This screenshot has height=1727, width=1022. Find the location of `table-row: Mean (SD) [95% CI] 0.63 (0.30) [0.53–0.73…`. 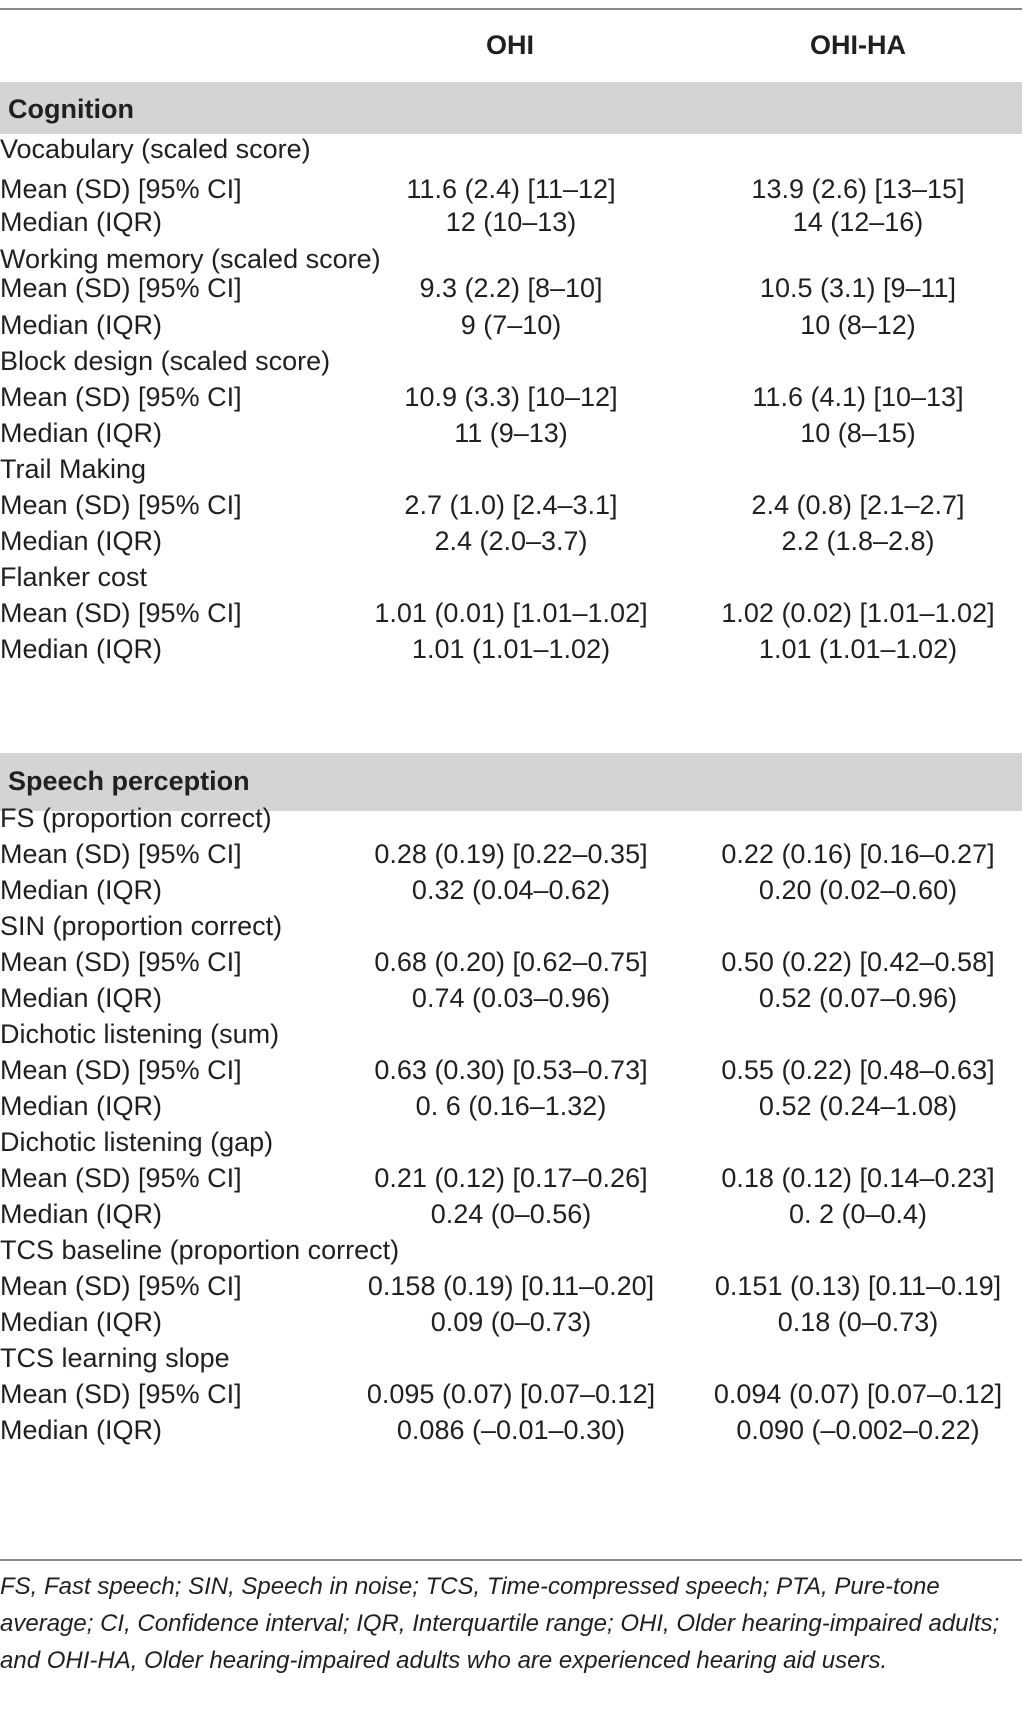

table-row: Mean (SD) [95% CI] 0.63 (0.30) [0.53–0.73… is located at coordinates (511, 1070).